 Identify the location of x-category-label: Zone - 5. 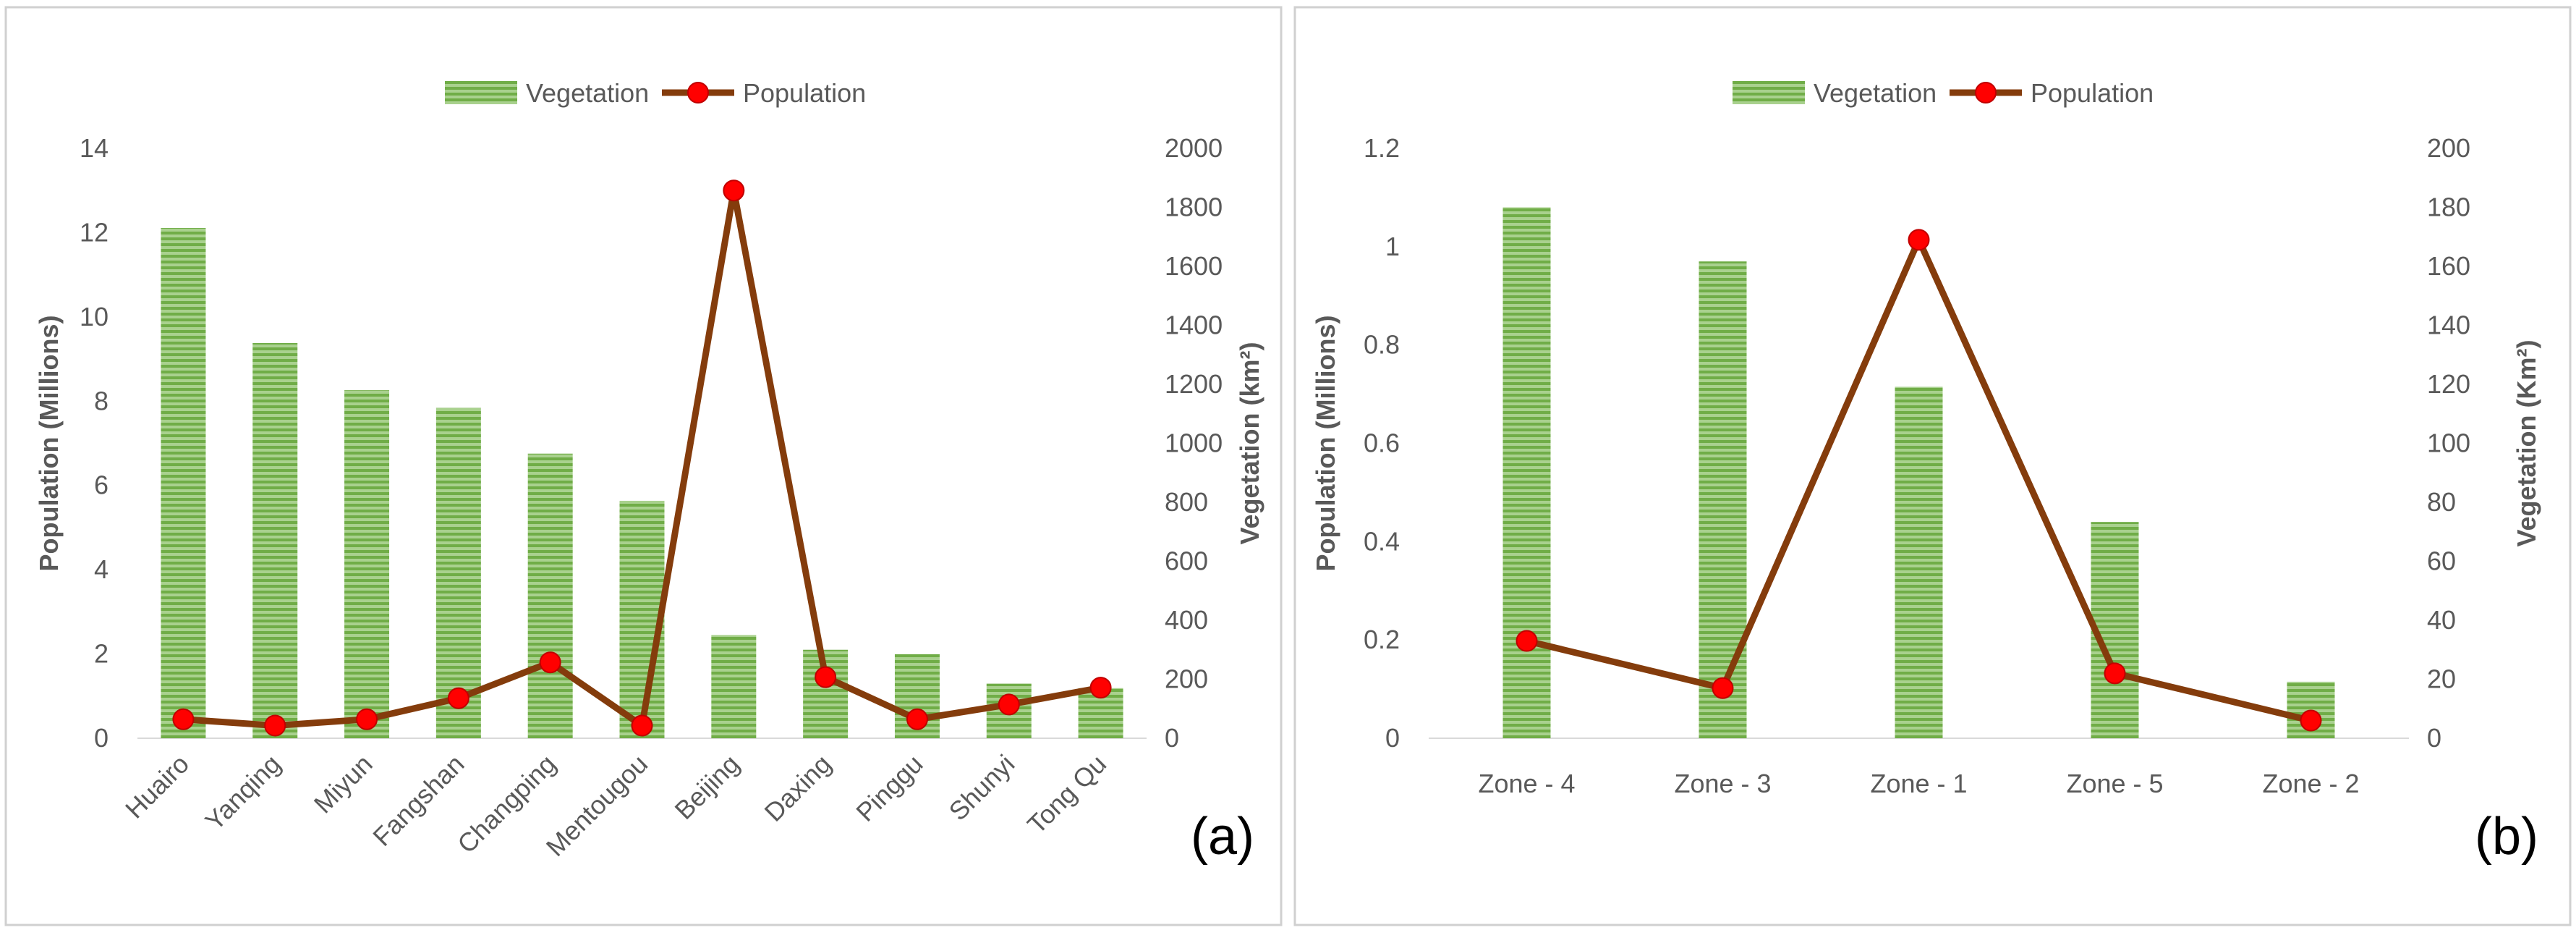
(2114, 783).